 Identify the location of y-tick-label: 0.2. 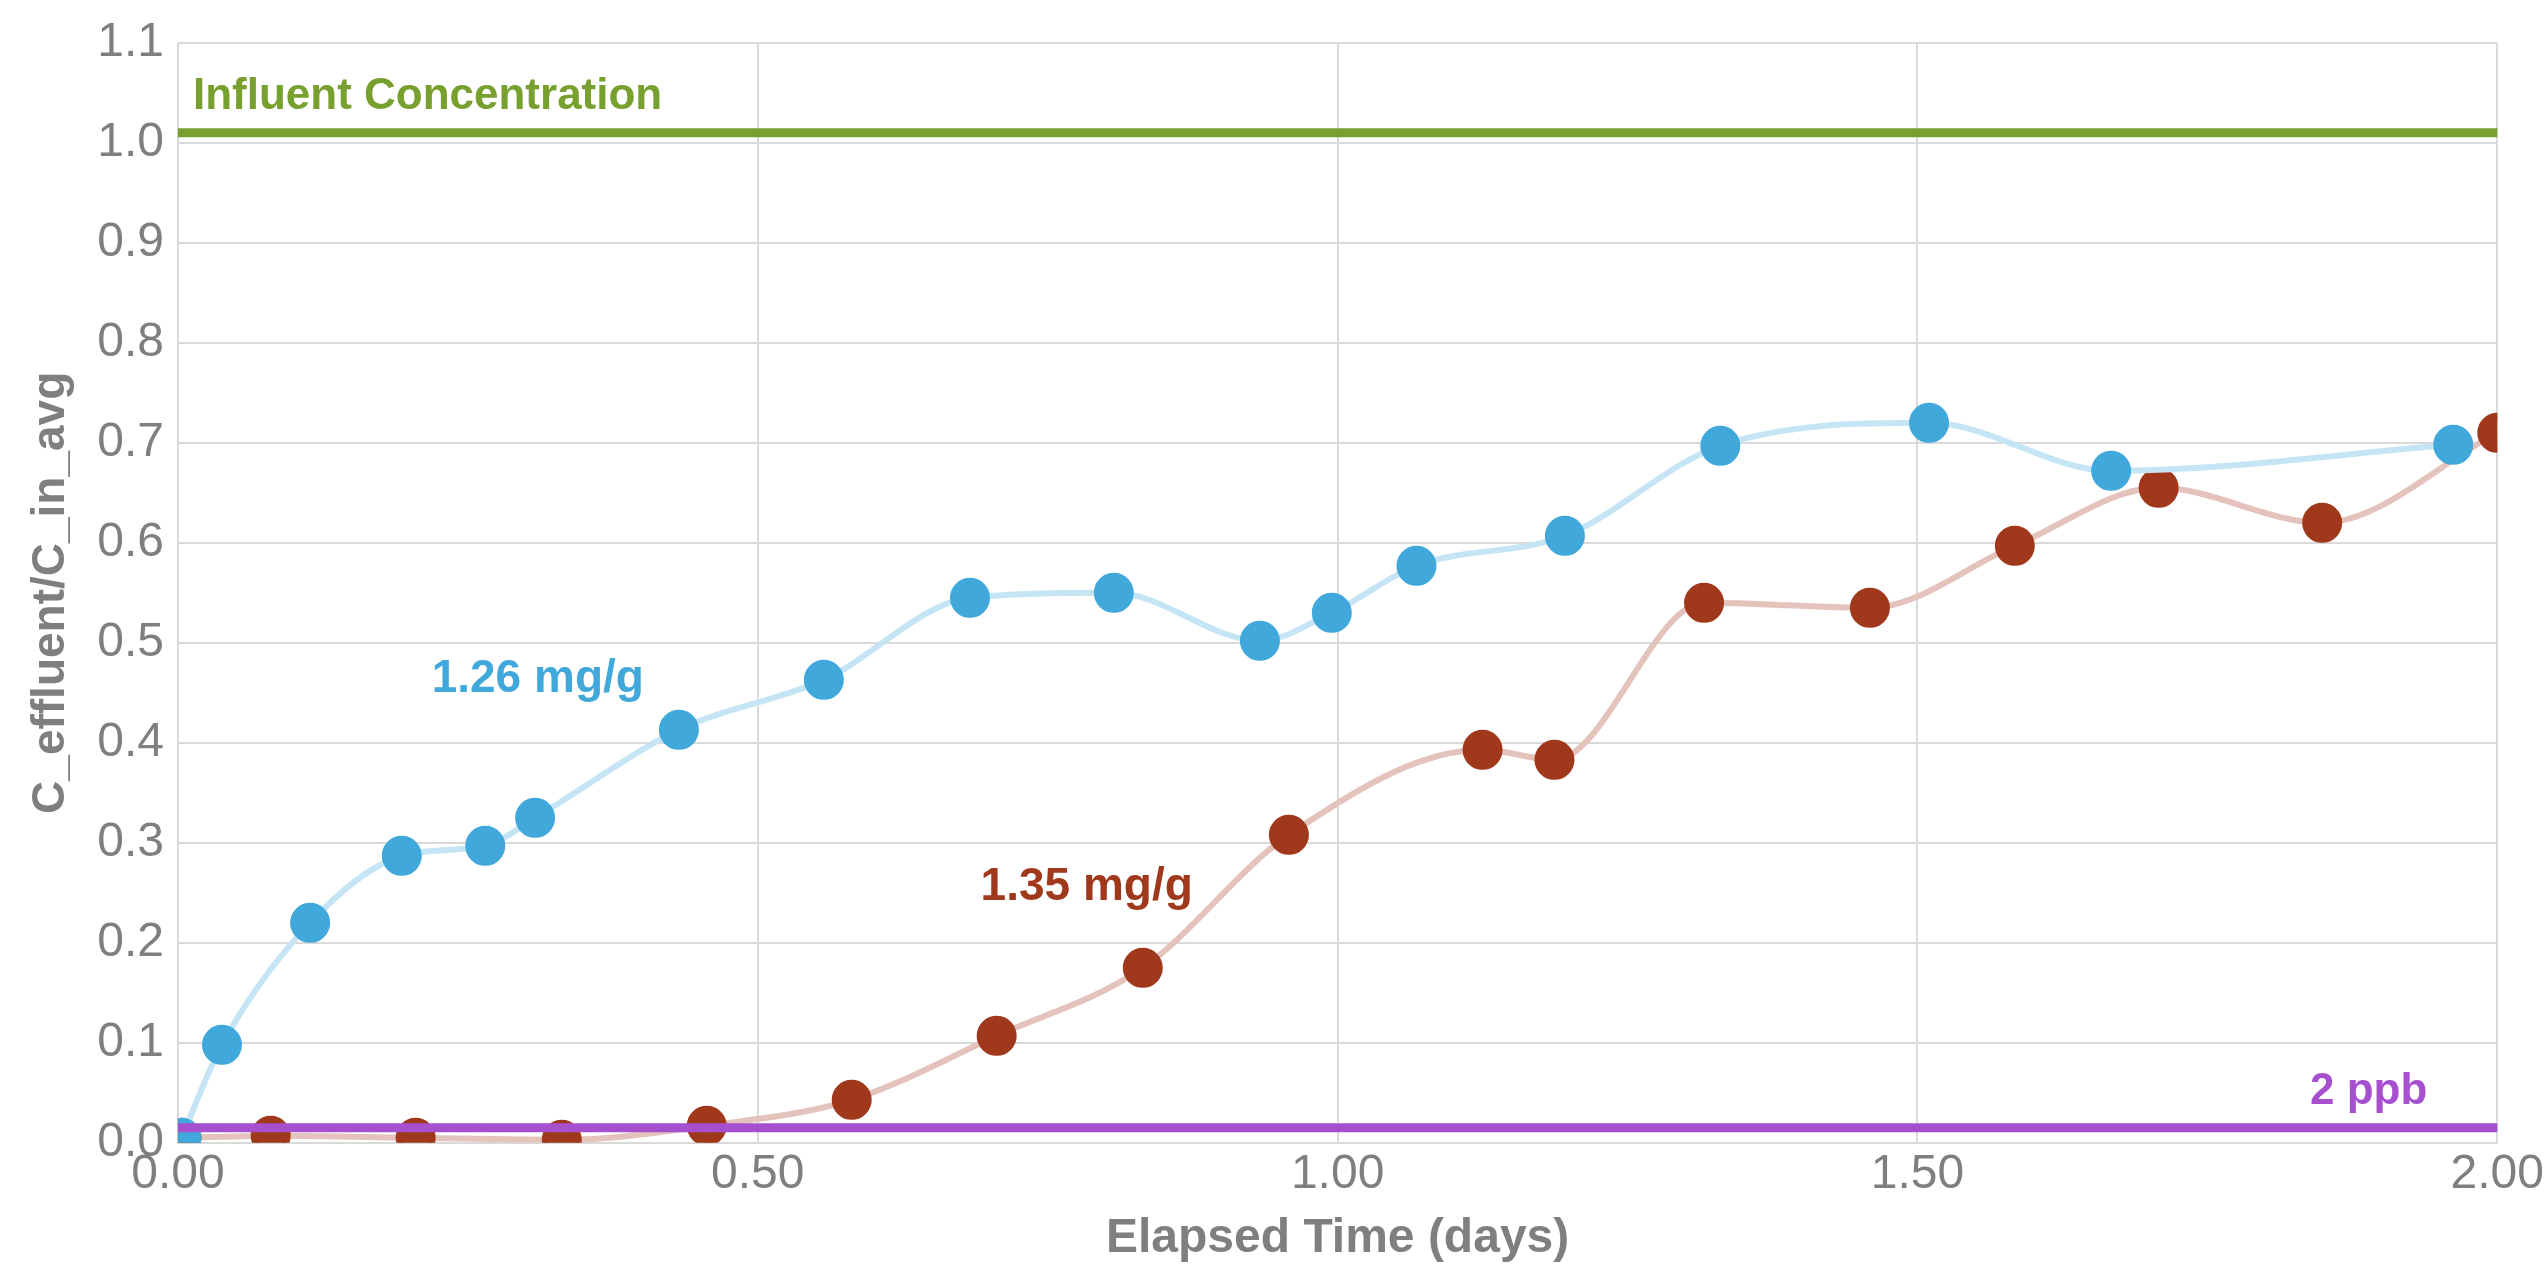
(130, 940).